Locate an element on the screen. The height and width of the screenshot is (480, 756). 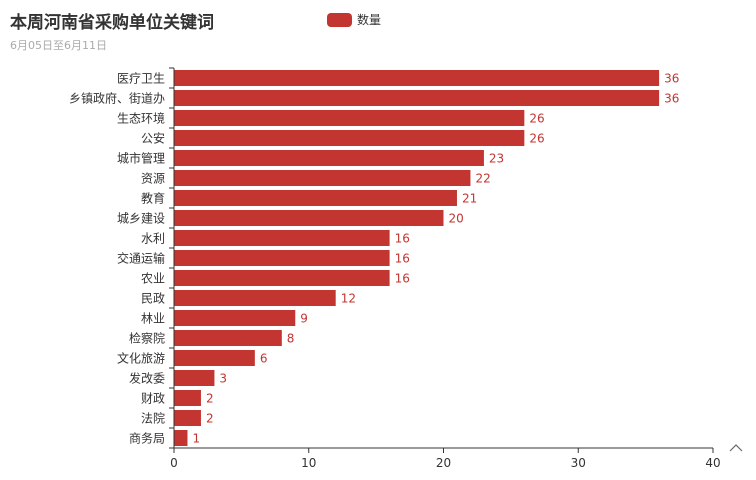
x-axis-labels: 0 10 20 30 40 is located at coordinates (445, 463).